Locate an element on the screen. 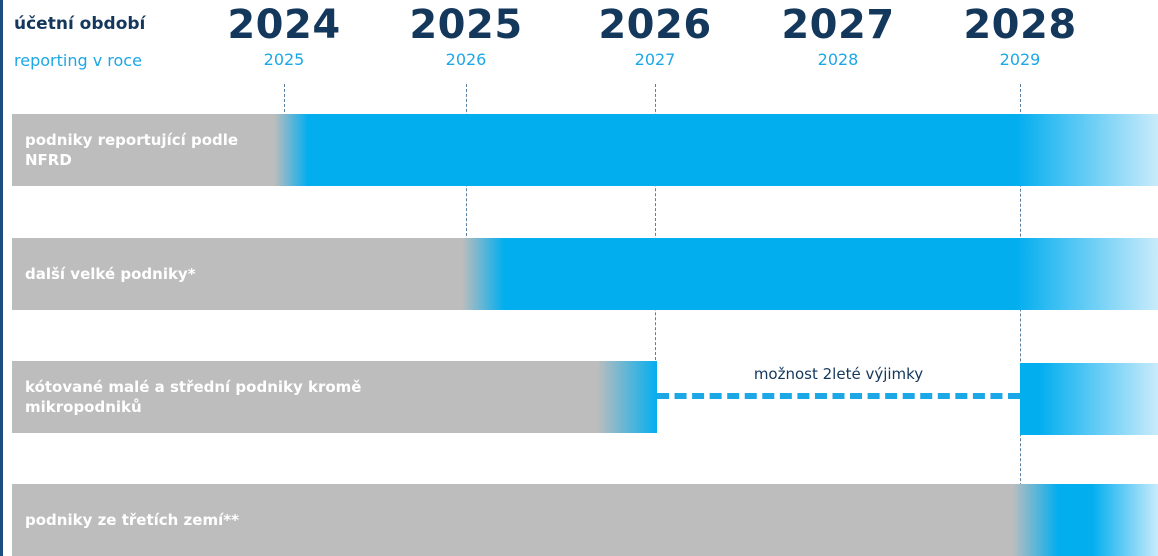 Image resolution: width=1158 pixels, height=556 pixels. divider-2026 is located at coordinates (655, 222).